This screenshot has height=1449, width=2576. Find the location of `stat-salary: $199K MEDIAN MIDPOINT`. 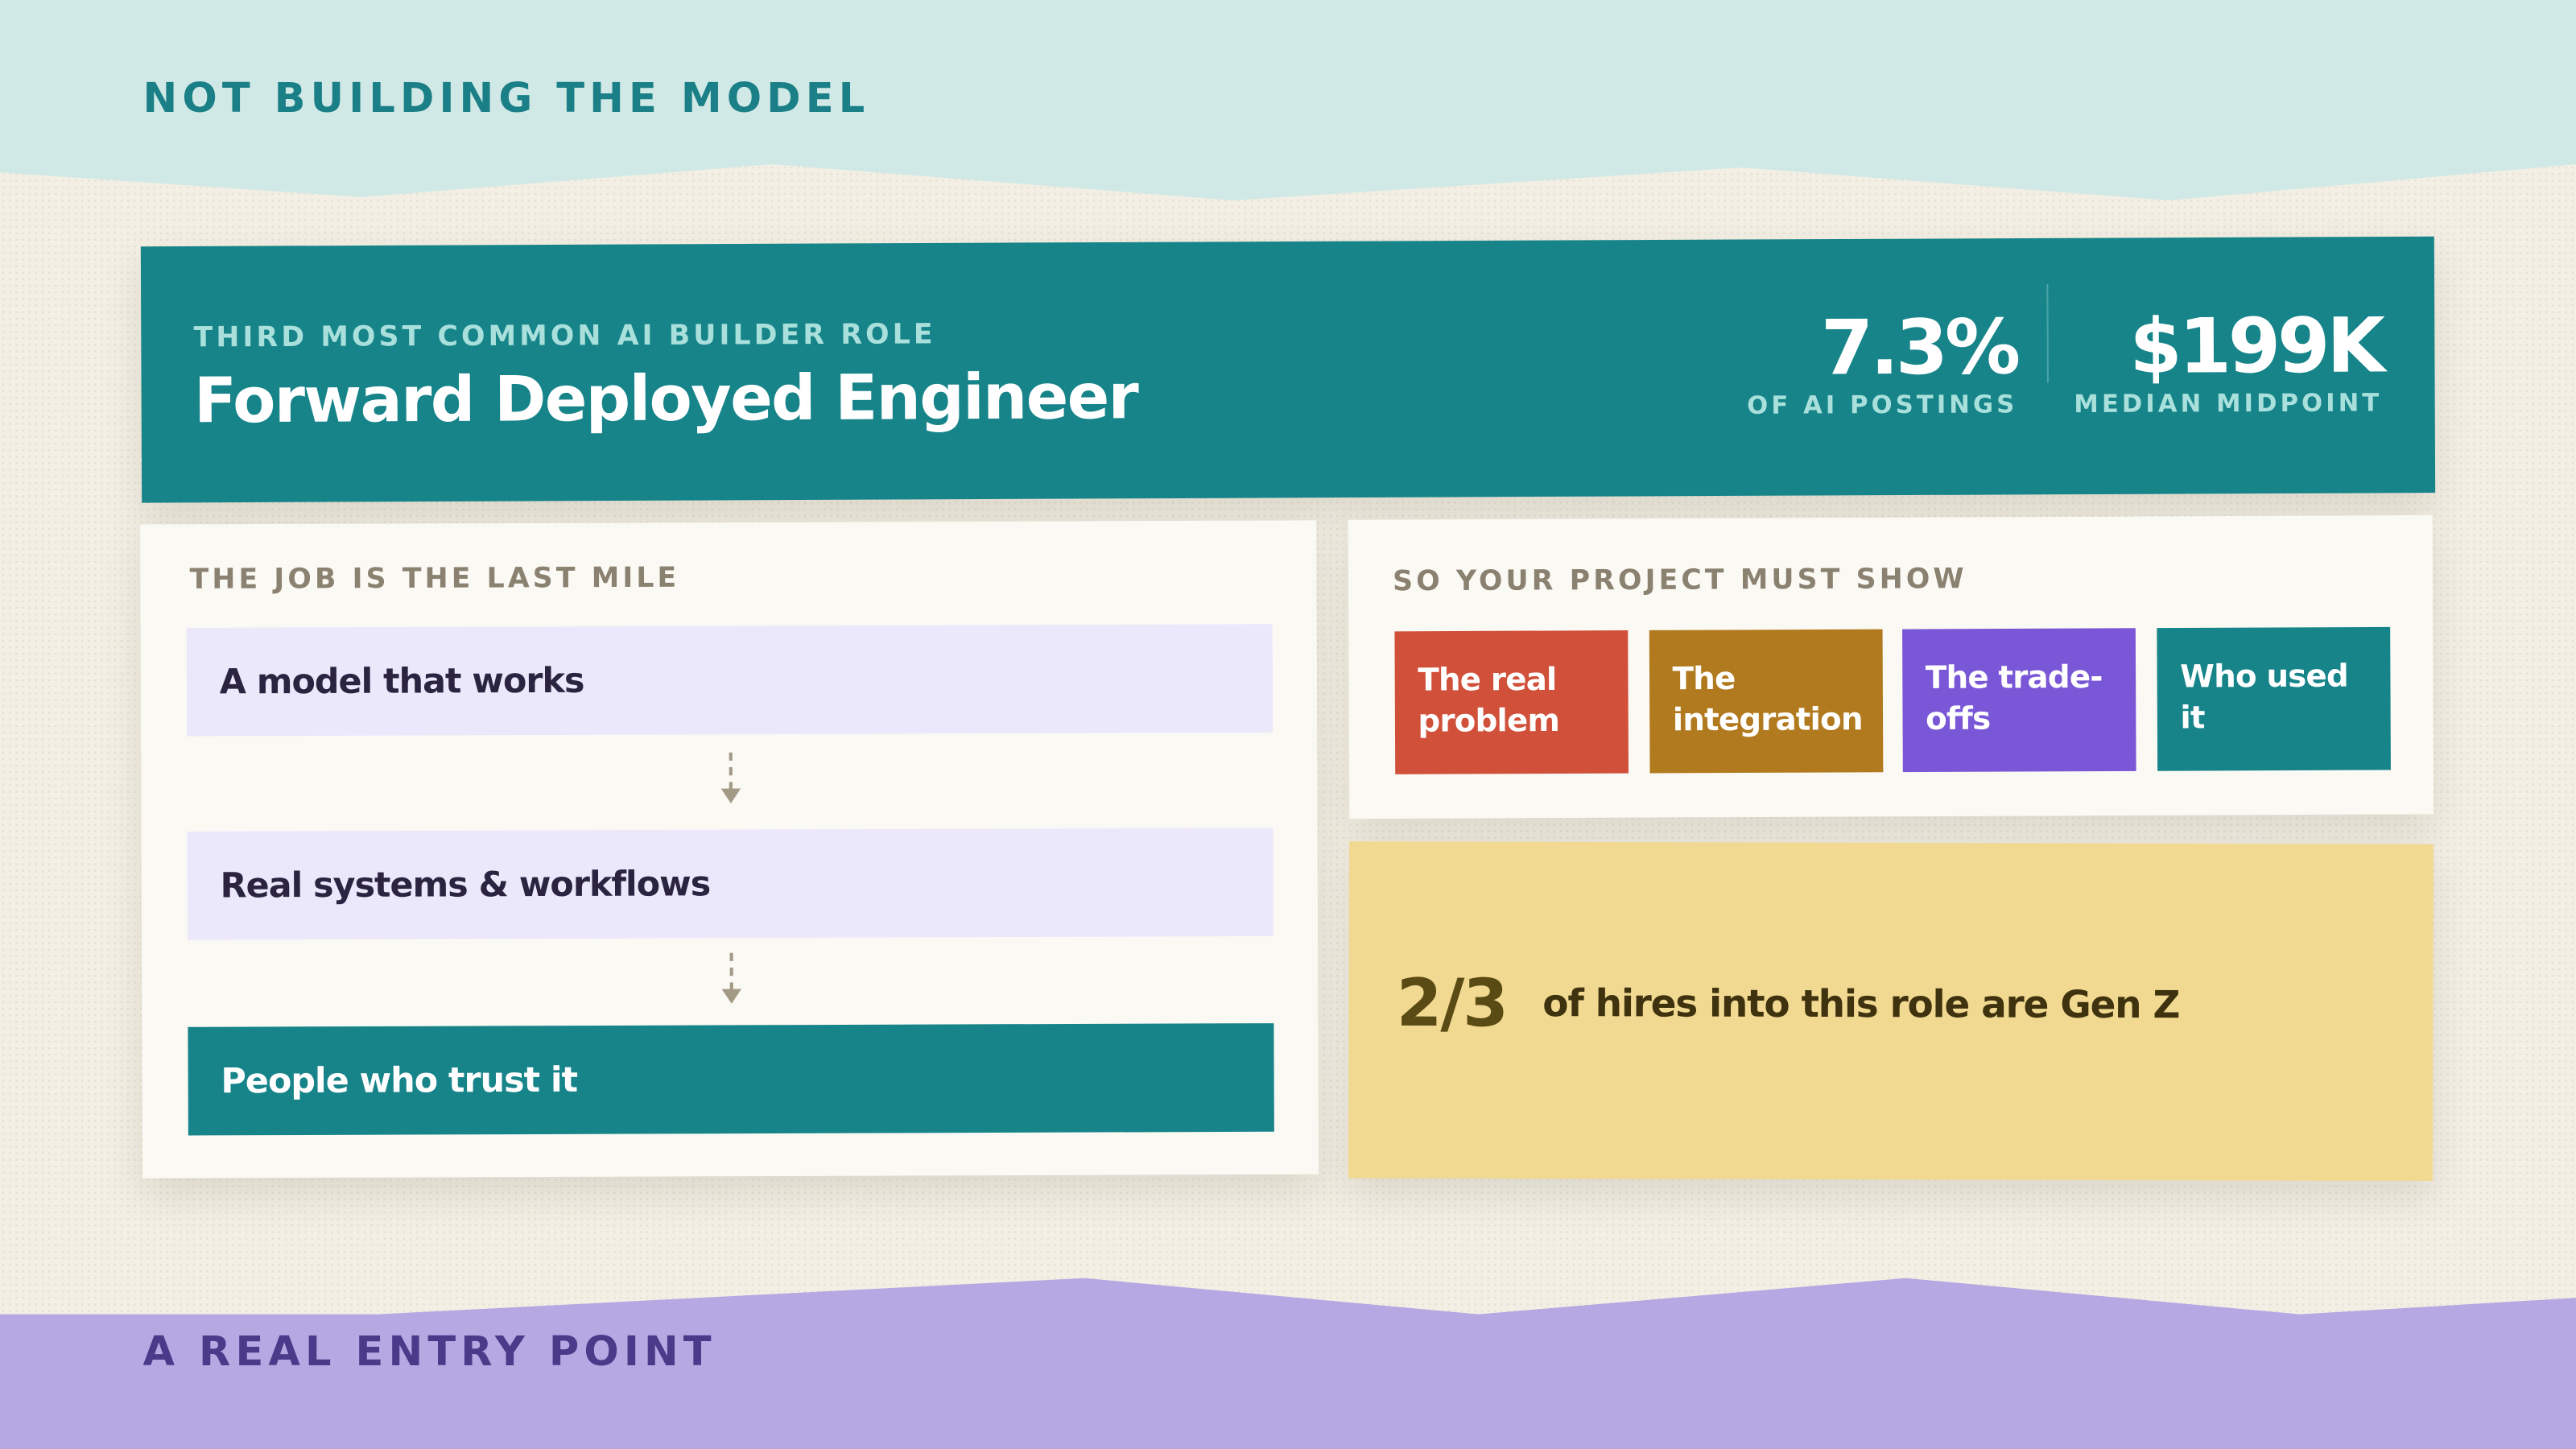

stat-salary: $199K MEDIAN MIDPOINT is located at coordinates (2228, 359).